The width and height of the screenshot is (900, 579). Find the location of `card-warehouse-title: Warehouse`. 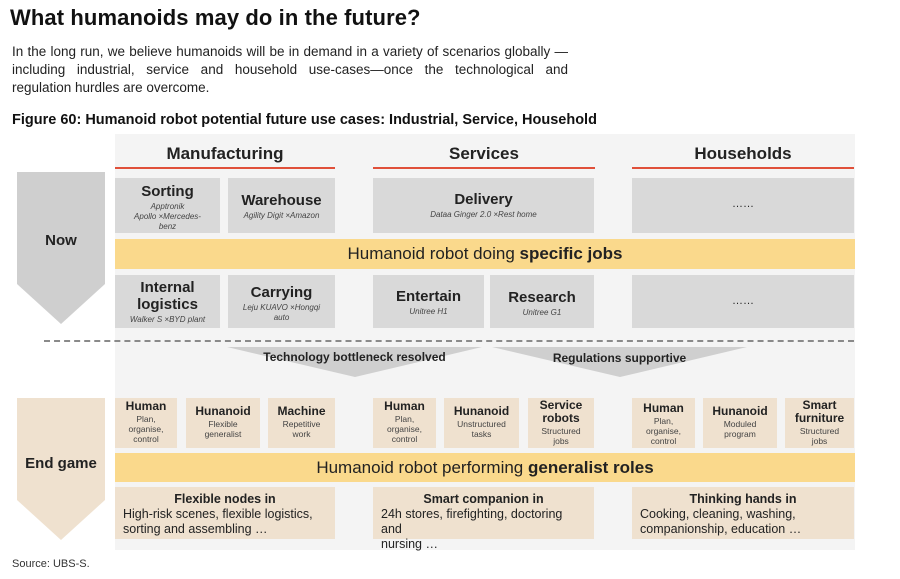

card-warehouse-title: Warehouse is located at coordinates (281, 200).